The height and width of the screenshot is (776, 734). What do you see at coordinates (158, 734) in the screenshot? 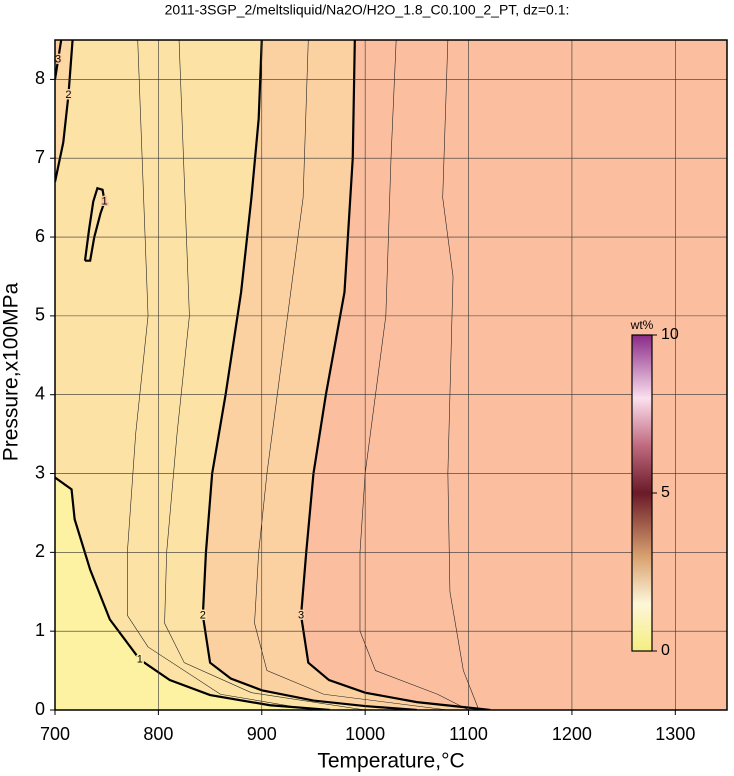
I see `x-tick-label: 800` at bounding box center [158, 734].